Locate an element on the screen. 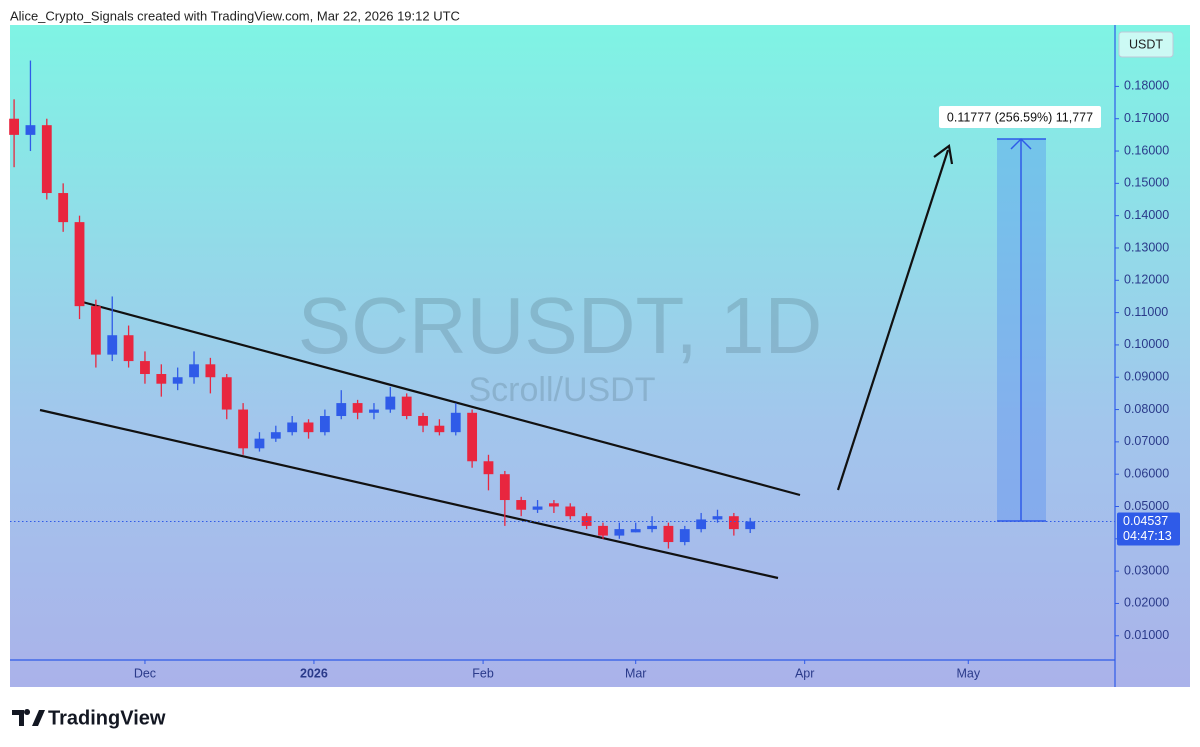  y-tick-label: 0.15000 is located at coordinates (1146, 183).